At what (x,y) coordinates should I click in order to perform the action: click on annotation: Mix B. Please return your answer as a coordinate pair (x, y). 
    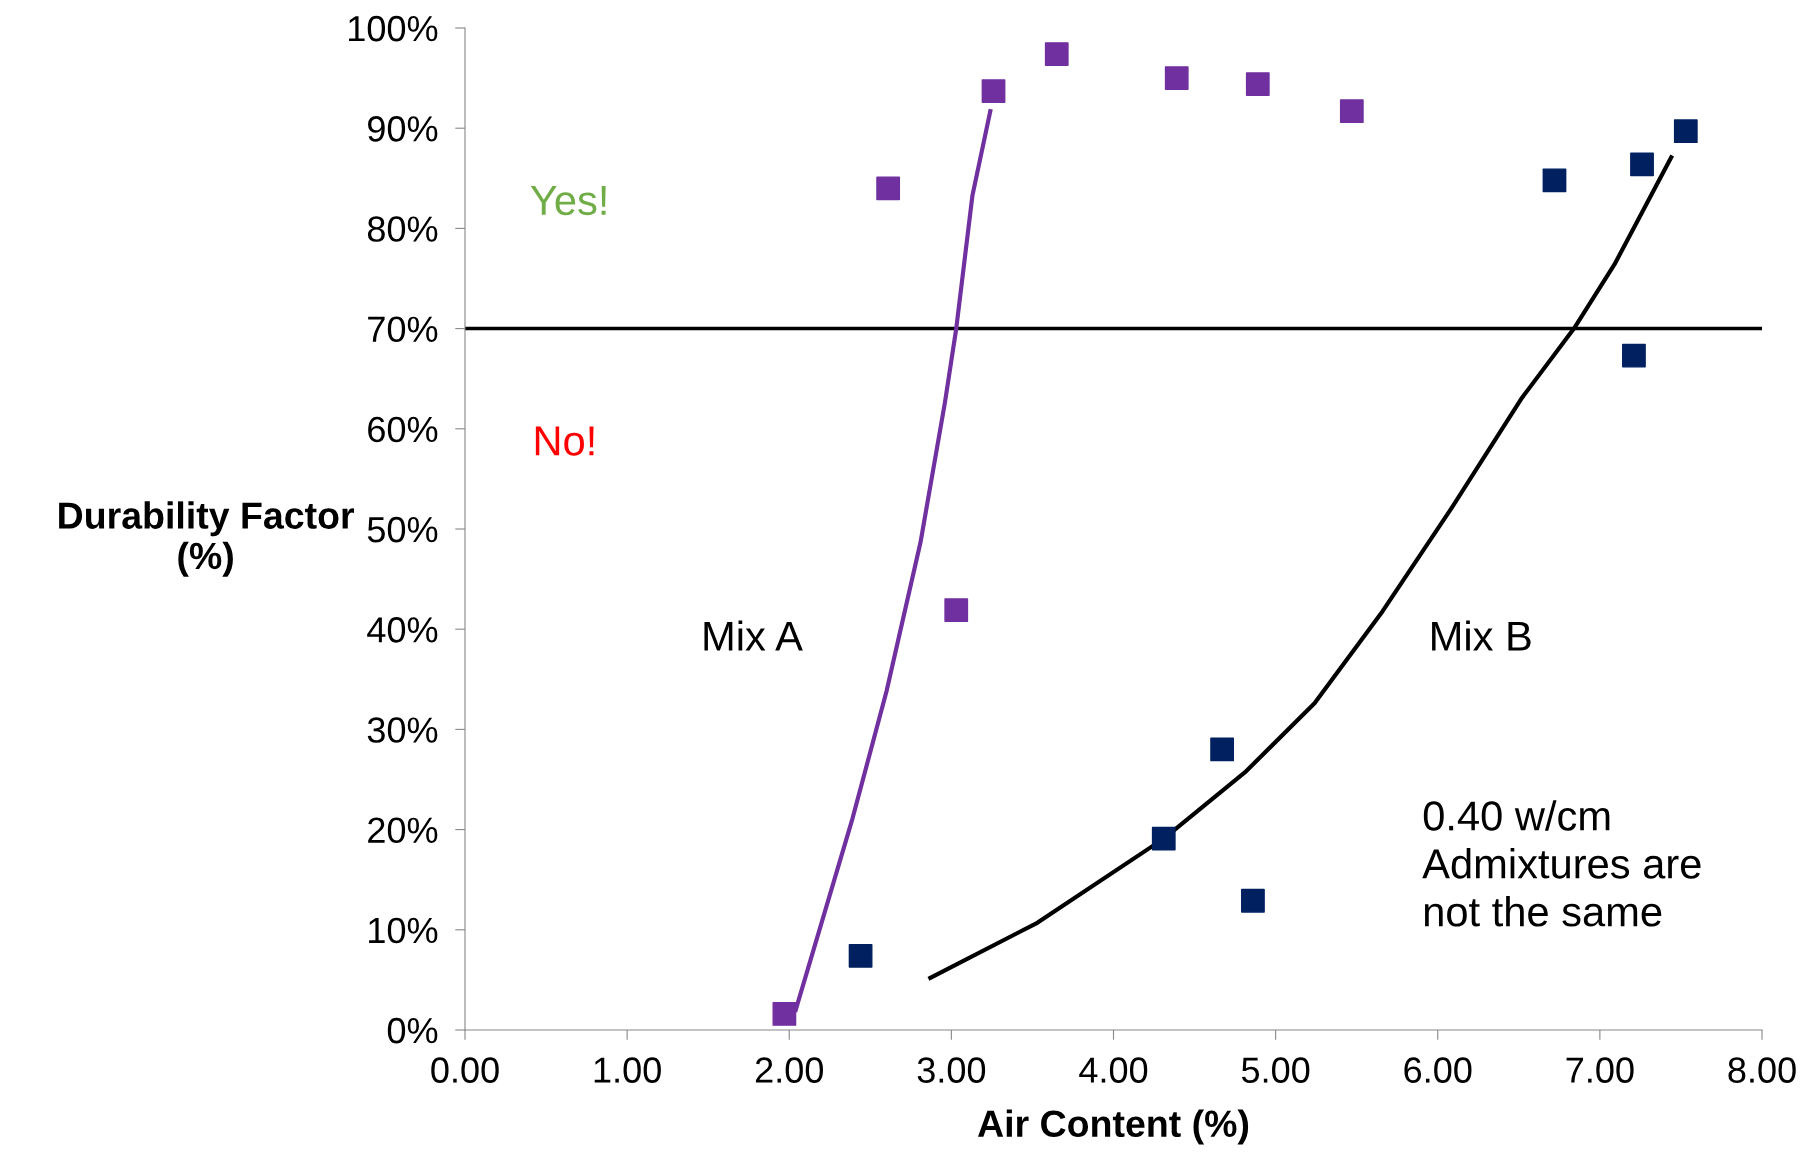
    Looking at the image, I should click on (1481, 635).